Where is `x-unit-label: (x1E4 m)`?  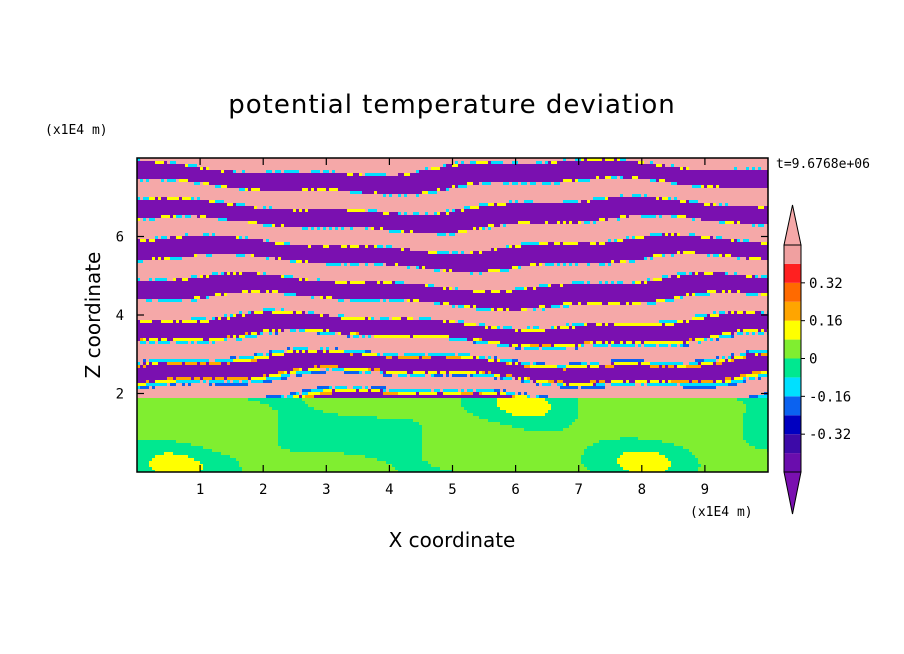
x-unit-label: (x1E4 m) is located at coordinates (721, 512).